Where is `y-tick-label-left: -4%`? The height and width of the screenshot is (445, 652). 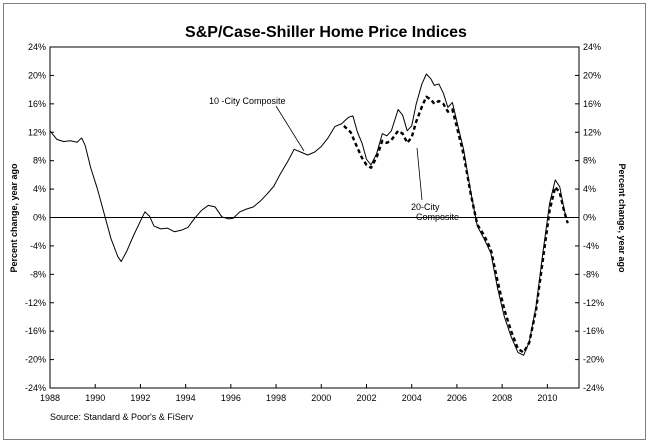
y-tick-label-left: -4% is located at coordinates (38, 246).